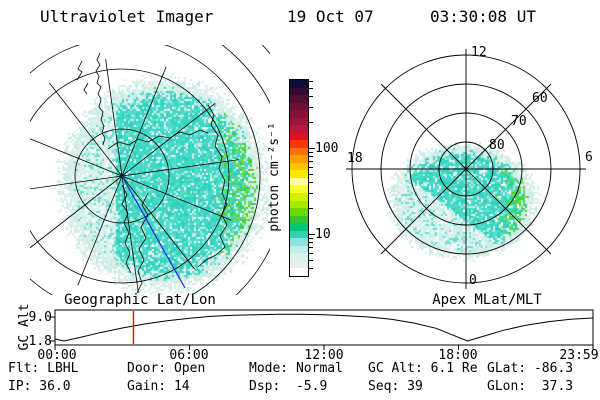  What do you see at coordinates (530, 368) in the screenshot?
I see `status-glat: GLat: -86.3` at bounding box center [530, 368].